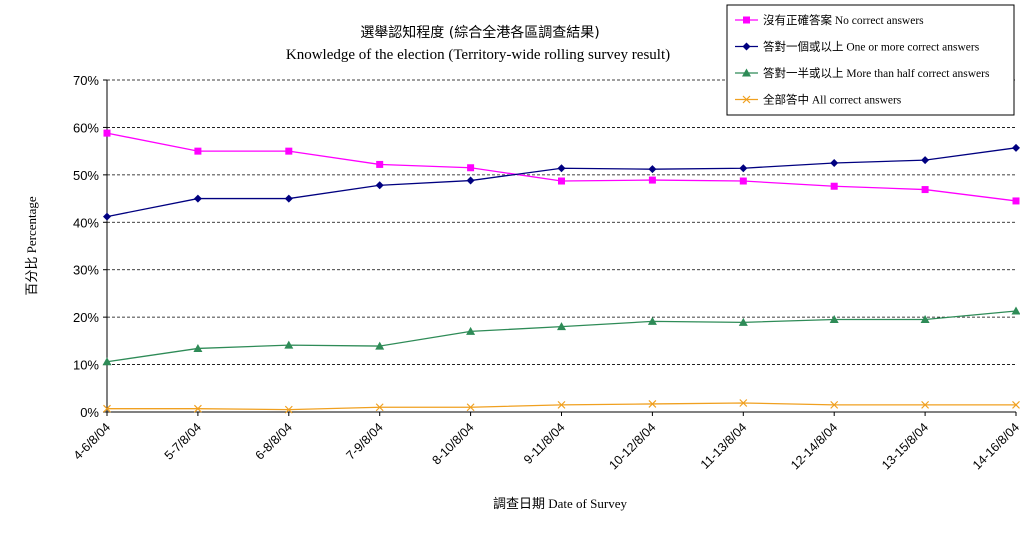 The width and height of the screenshot is (1020, 533). What do you see at coordinates (31, 246) in the screenshot?
I see `y-axis-label: 百分比 Percentage` at bounding box center [31, 246].